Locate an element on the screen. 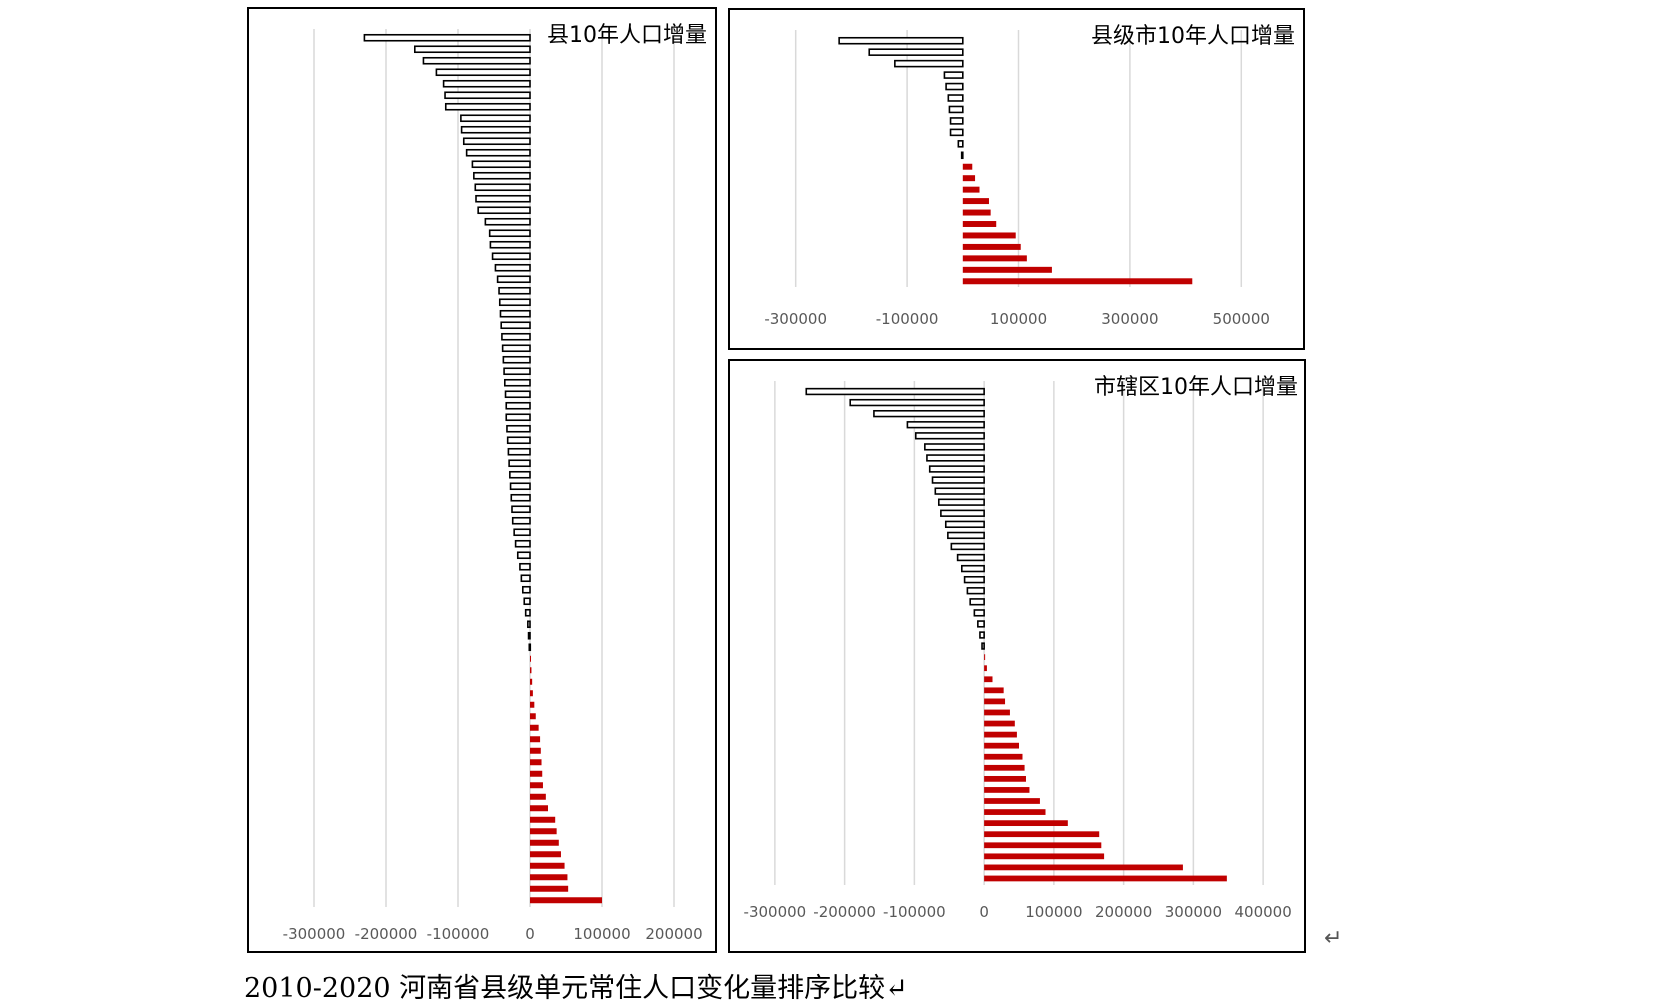 Image resolution: width=1668 pixels, height=1005 pixels. x-tick-label: 300000 is located at coordinates (1193, 912).